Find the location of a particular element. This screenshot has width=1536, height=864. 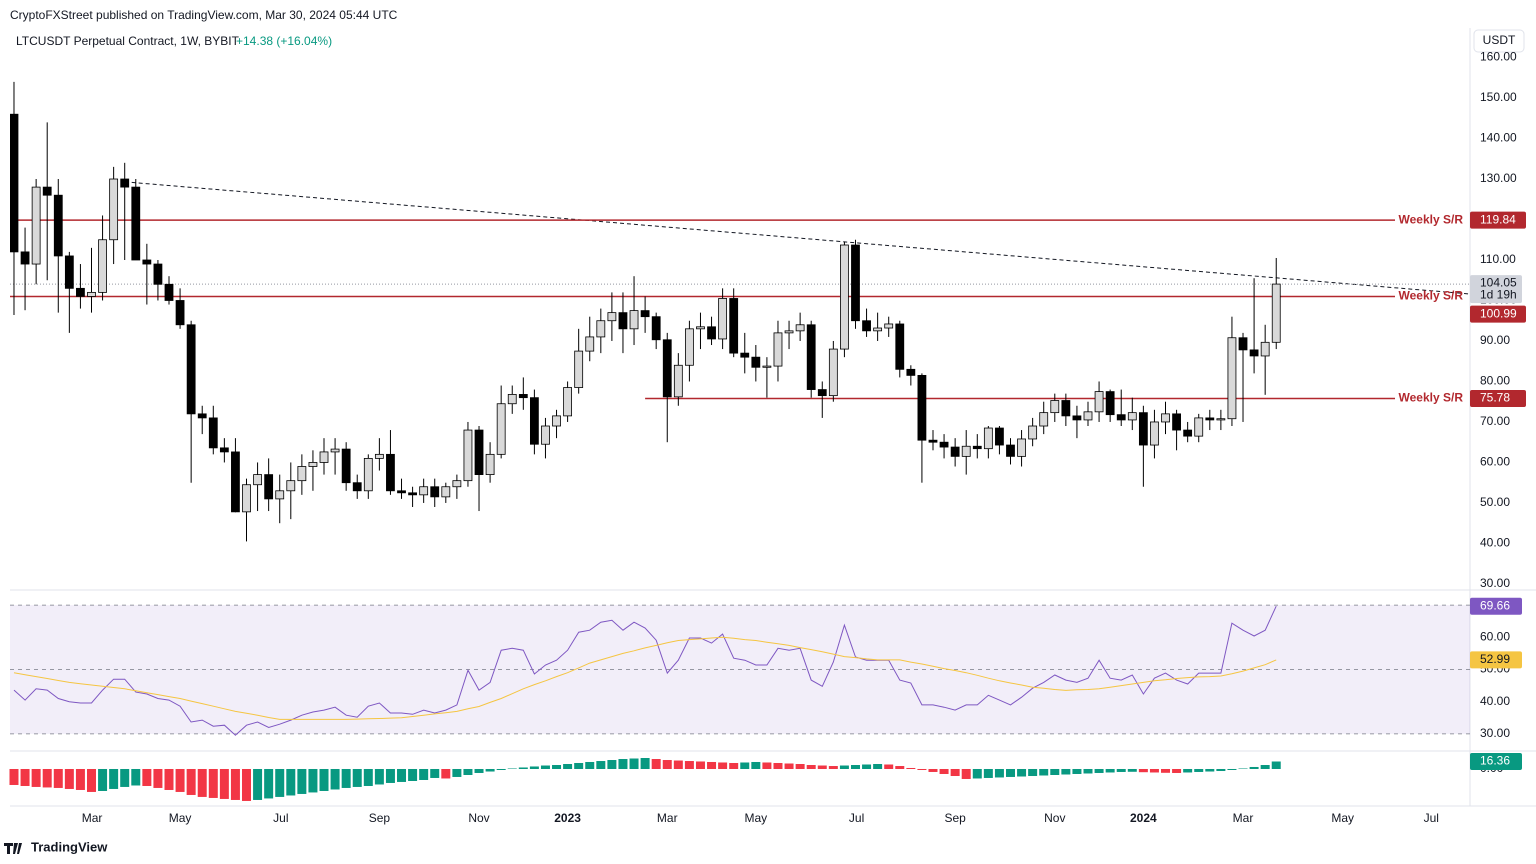

level-label: Weekly S/R is located at coordinates (1431, 219).